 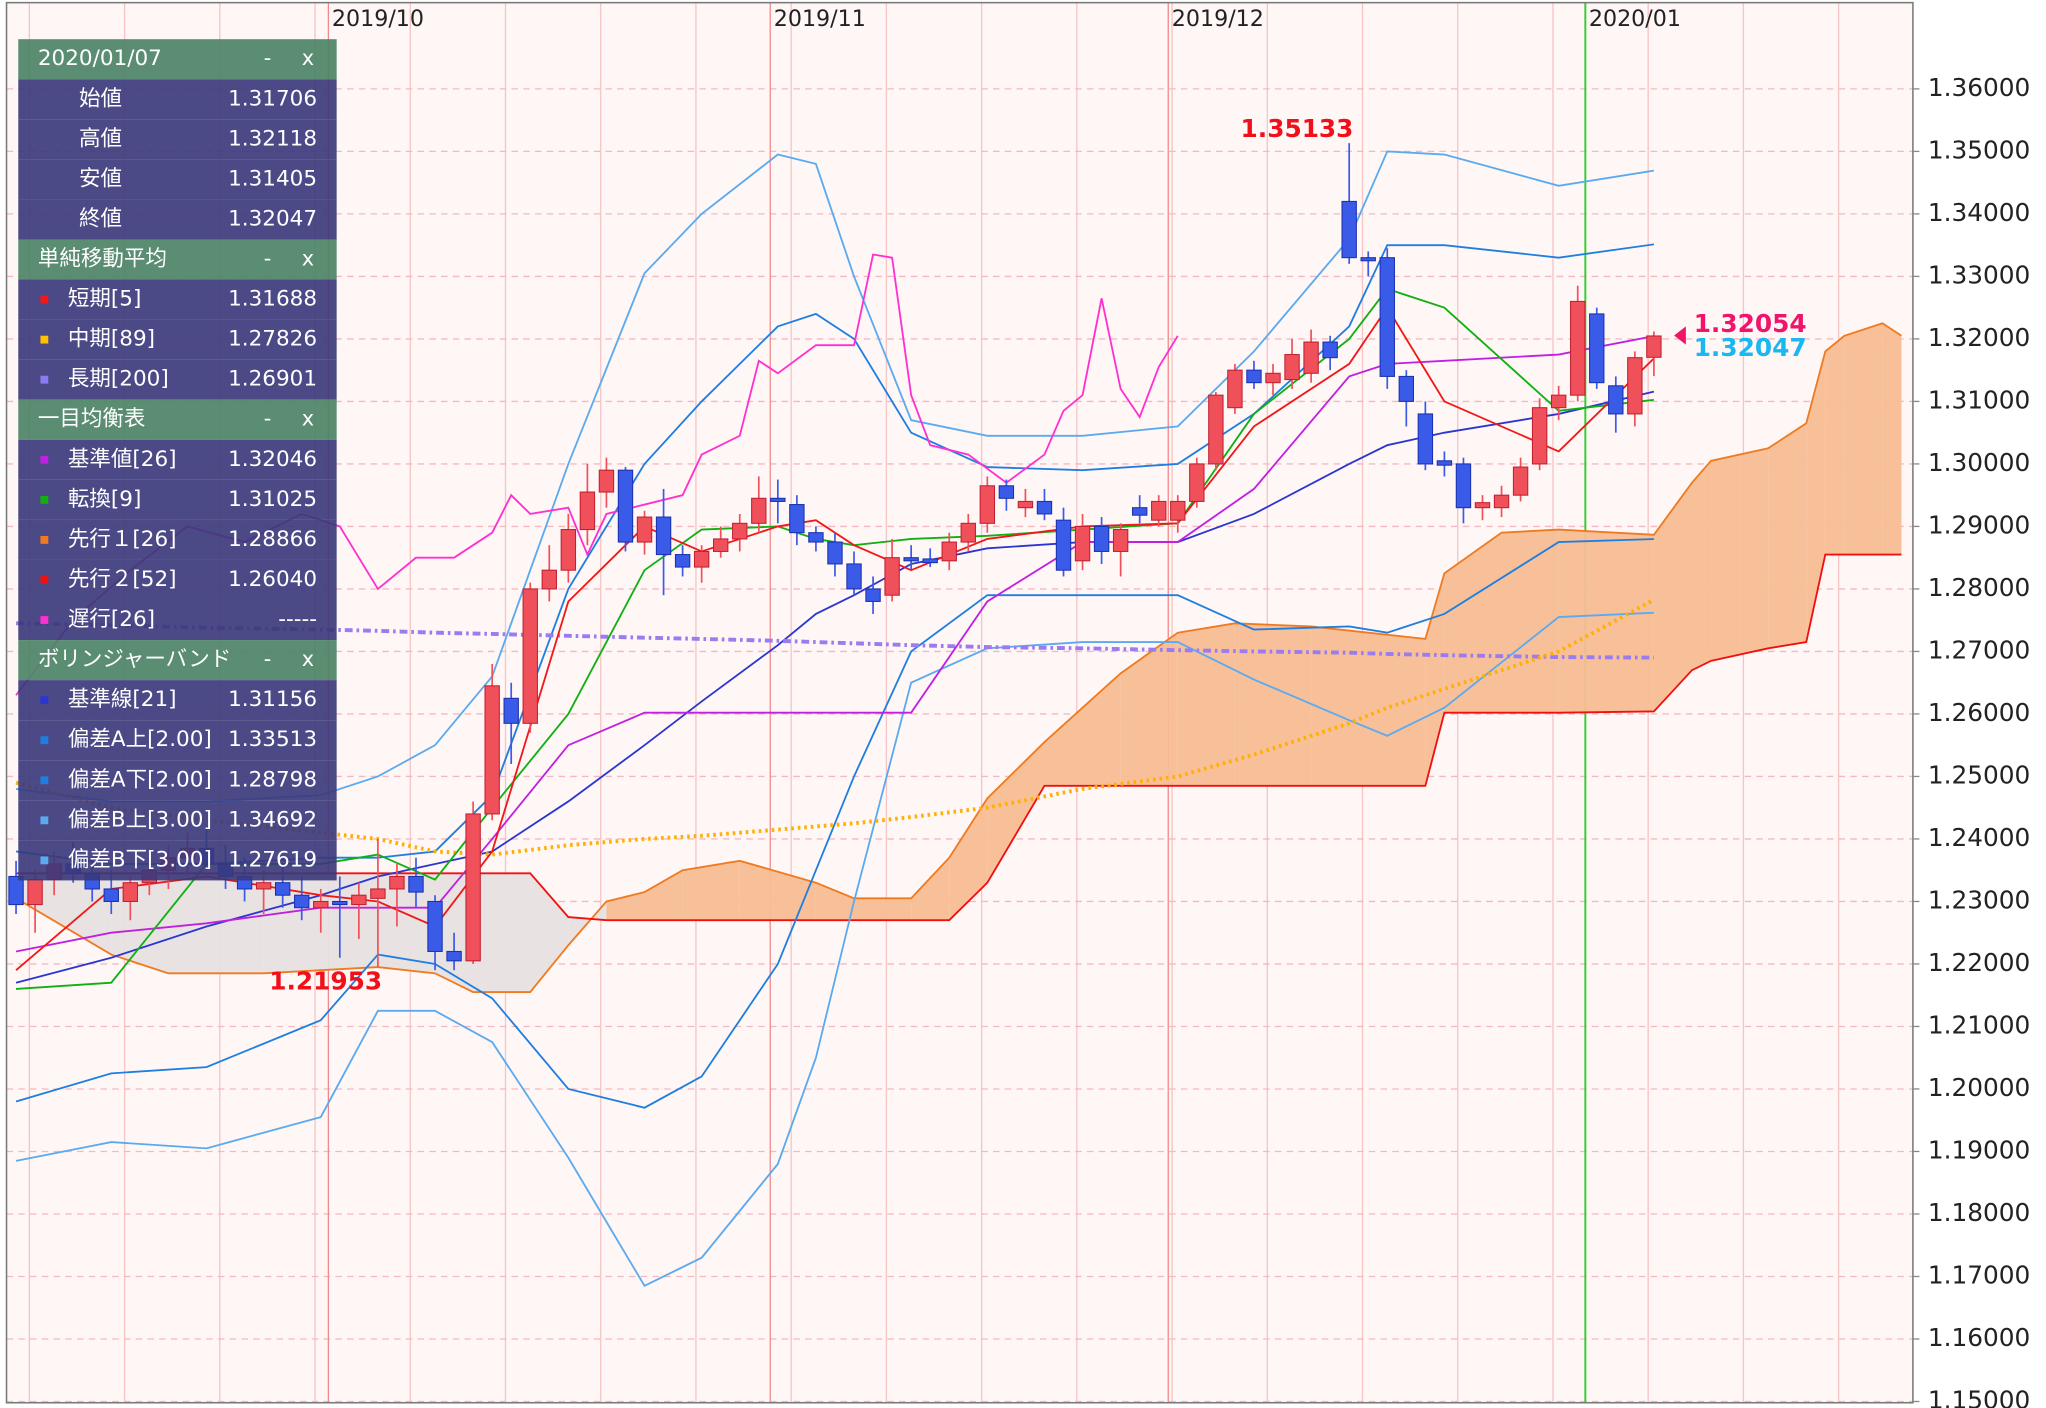 I want to click on high-low-label: 1.21953, so click(x=325, y=981).